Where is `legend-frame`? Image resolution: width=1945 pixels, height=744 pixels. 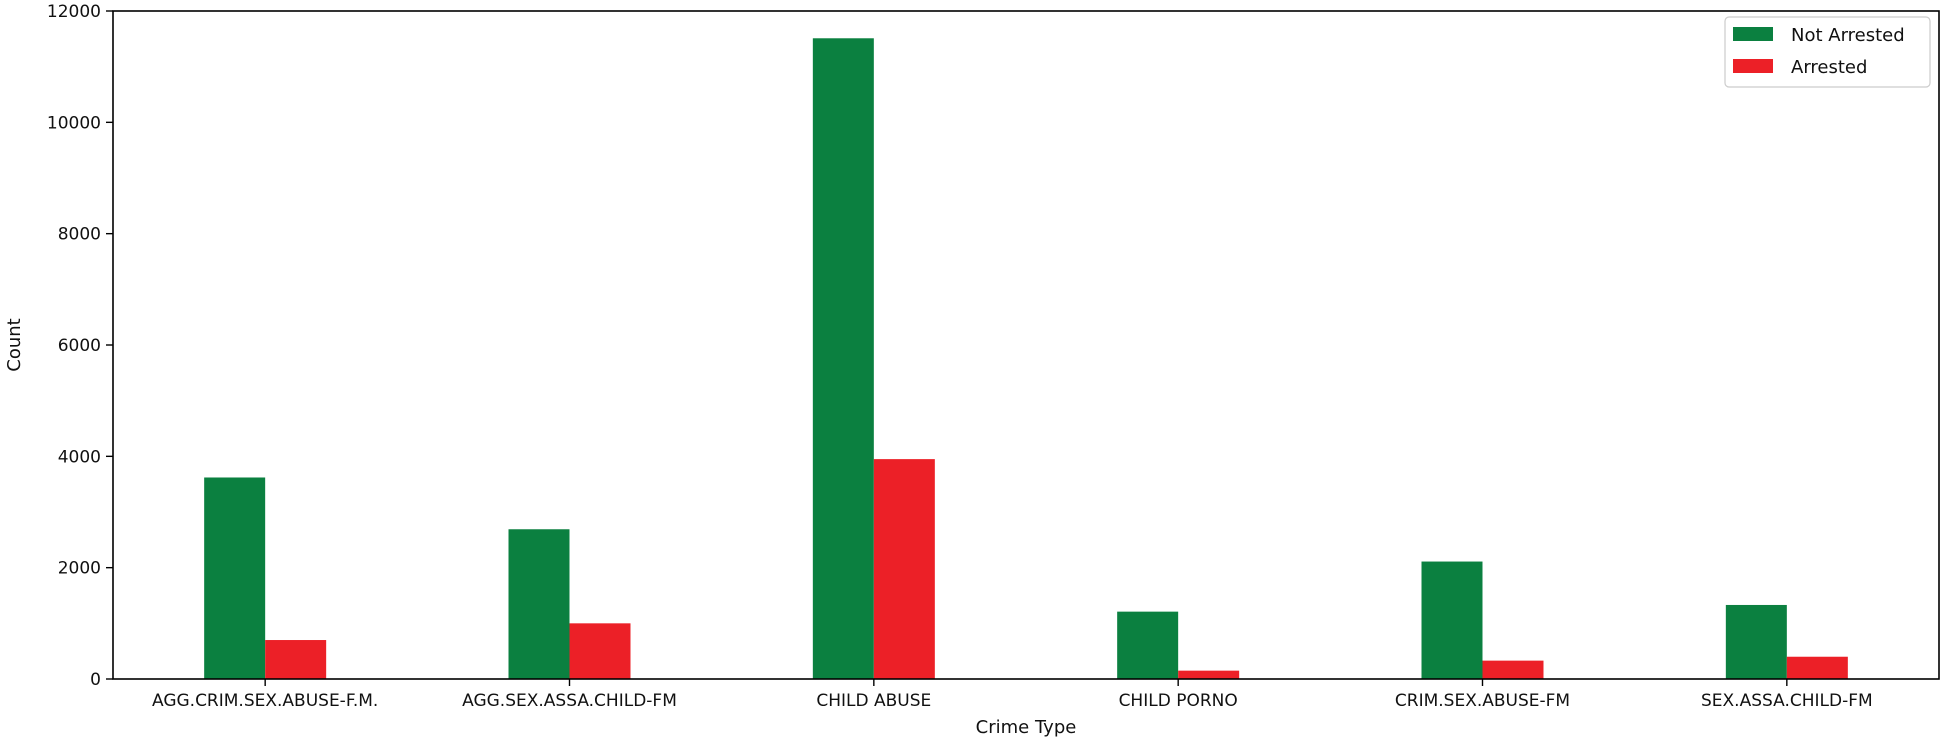
legend-frame is located at coordinates (1827, 52).